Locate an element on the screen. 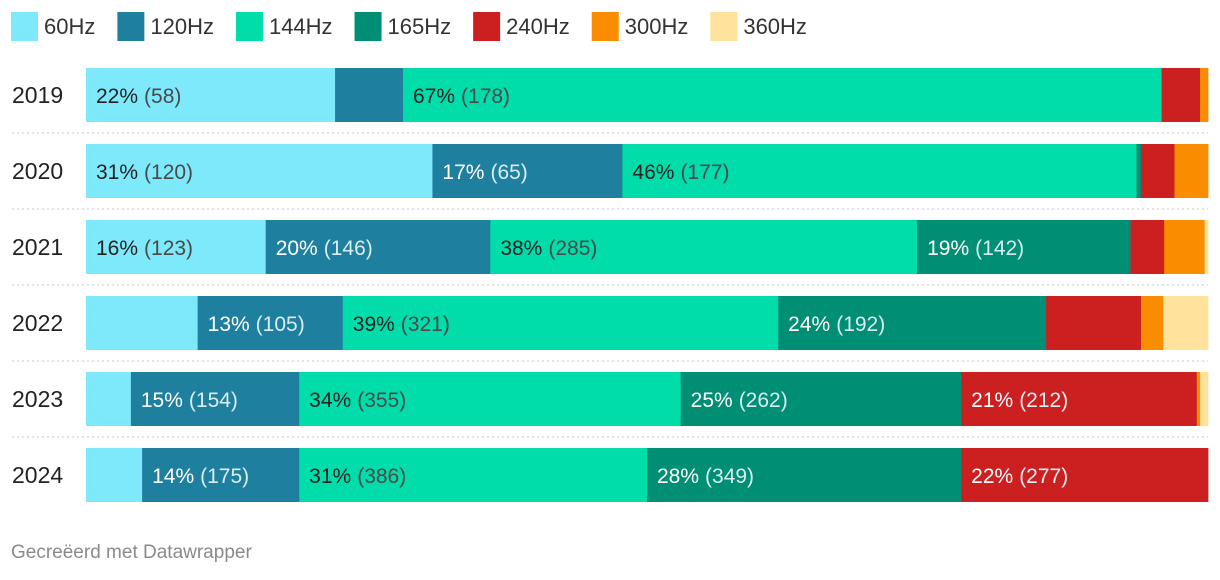  data-label-count: (175) is located at coordinates (224, 476).